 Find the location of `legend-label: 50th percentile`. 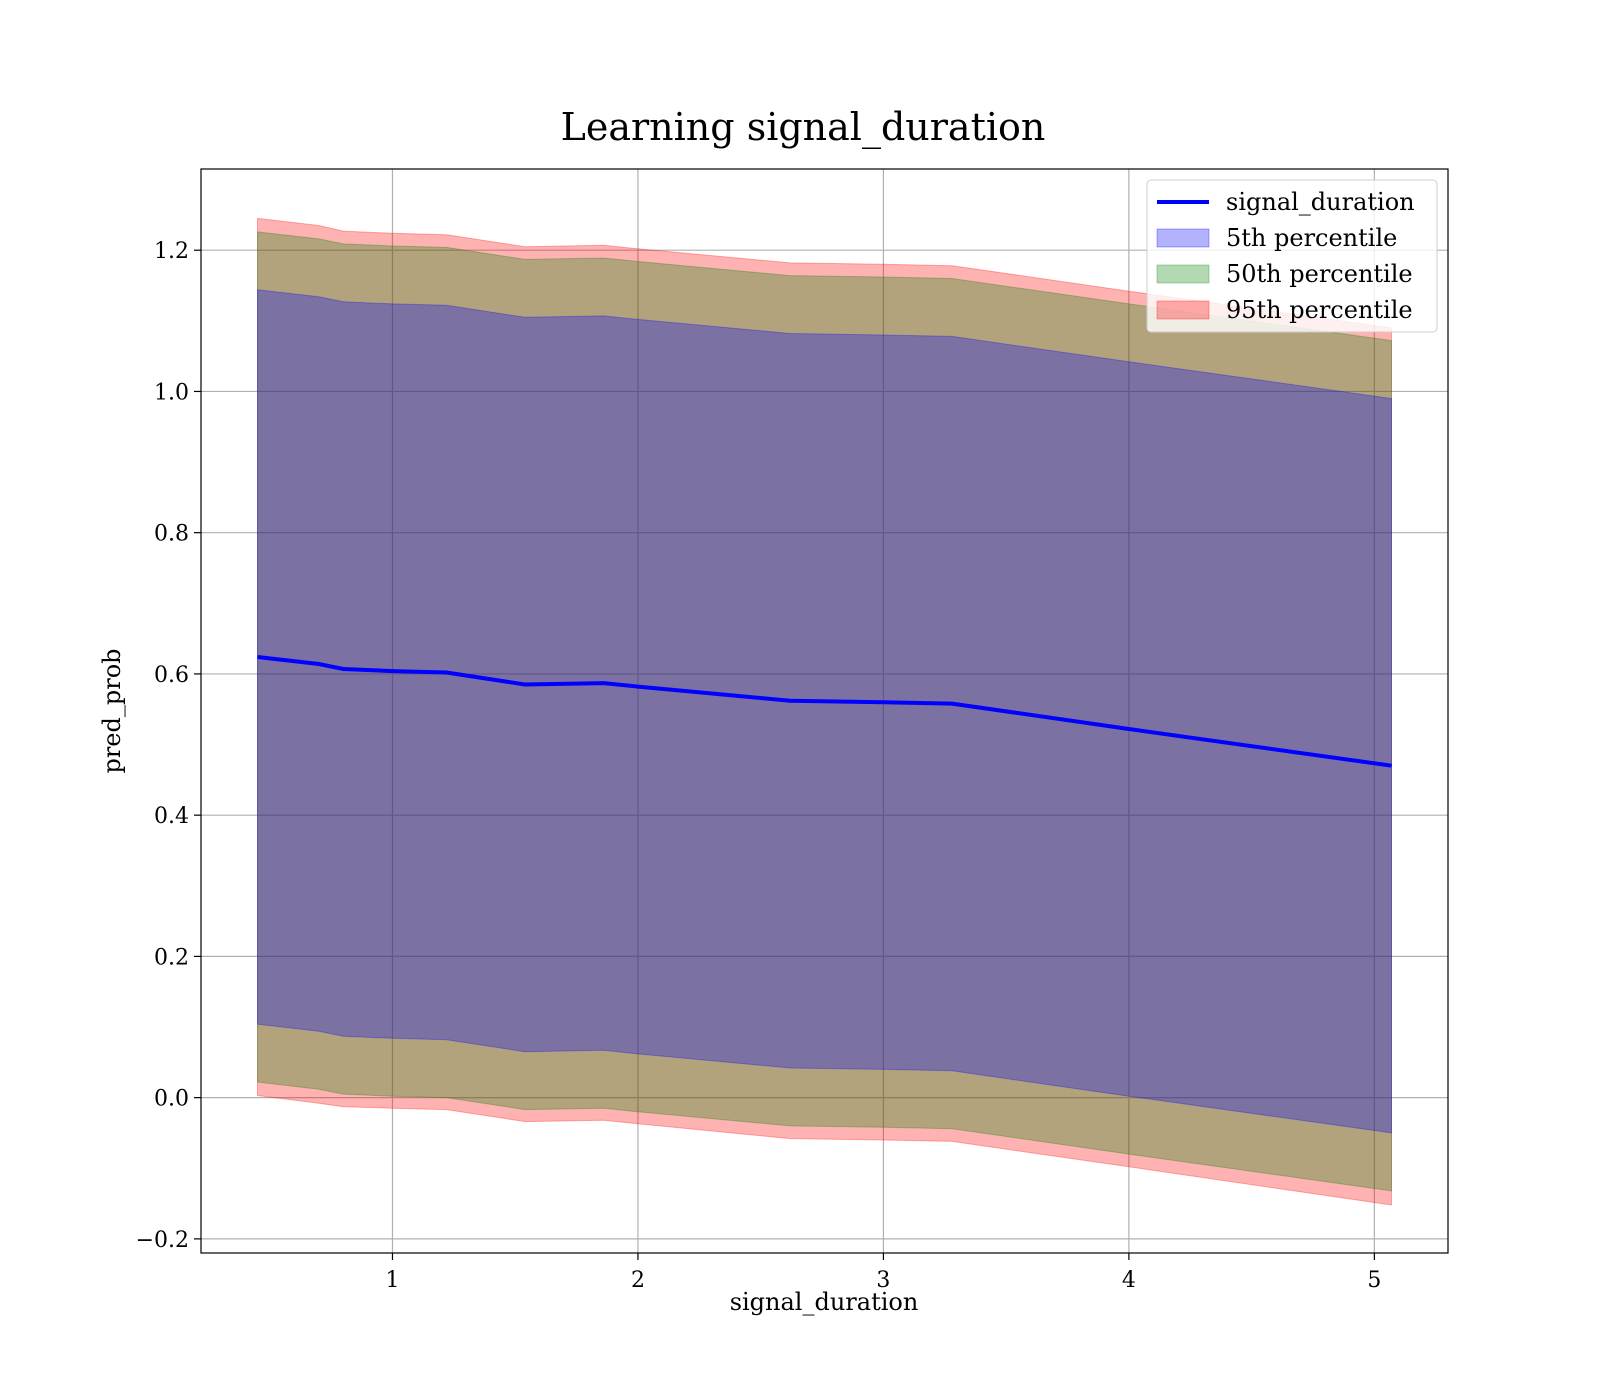

legend-label: 50th percentile is located at coordinates (1319, 274).